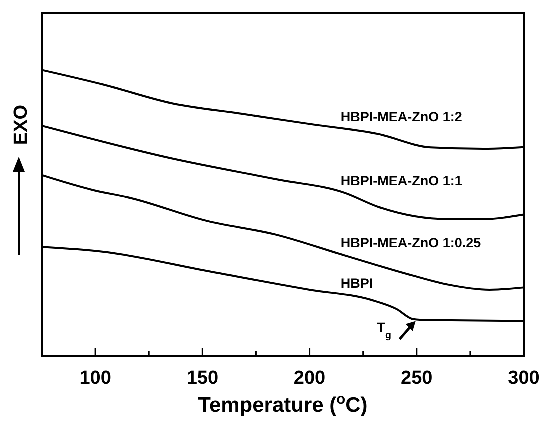 Image resolution: width=544 pixels, height=421 pixels. What do you see at coordinates (401, 117) in the screenshot?
I see `series-label: HBPI-MEA-ZnO 1:2` at bounding box center [401, 117].